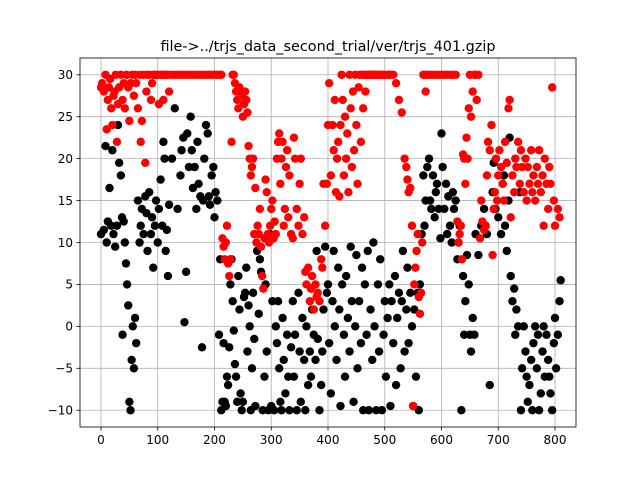 Image resolution: width=640 pixels, height=480 pixels. What do you see at coordinates (271, 440) in the screenshot?
I see `x-tick-label: 300` at bounding box center [271, 440].